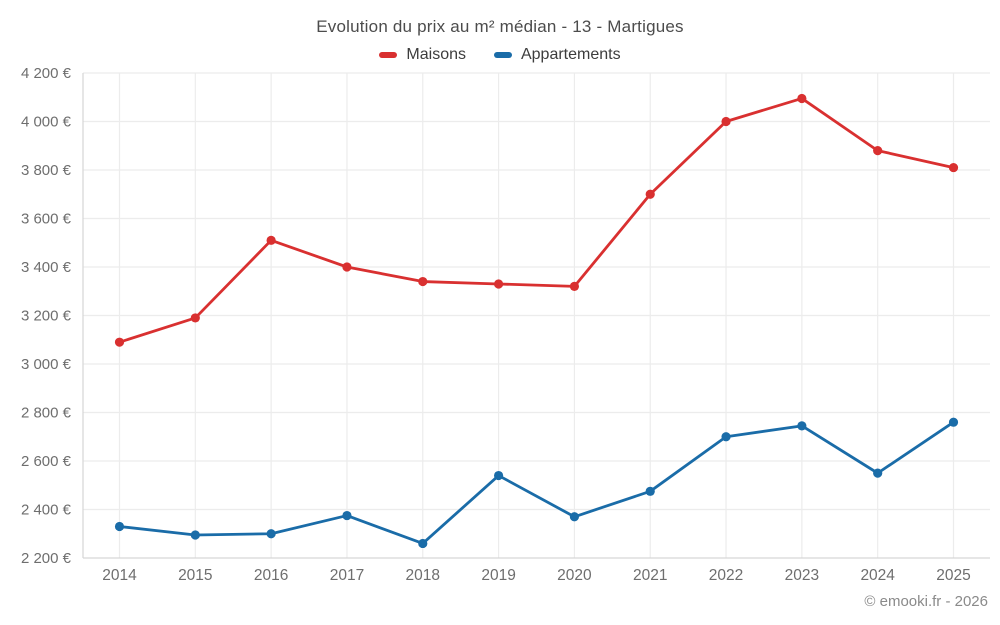 This screenshot has height=625, width=1000. Describe the element at coordinates (423, 543) in the screenshot. I see `data-point-appartements-2018` at that location.